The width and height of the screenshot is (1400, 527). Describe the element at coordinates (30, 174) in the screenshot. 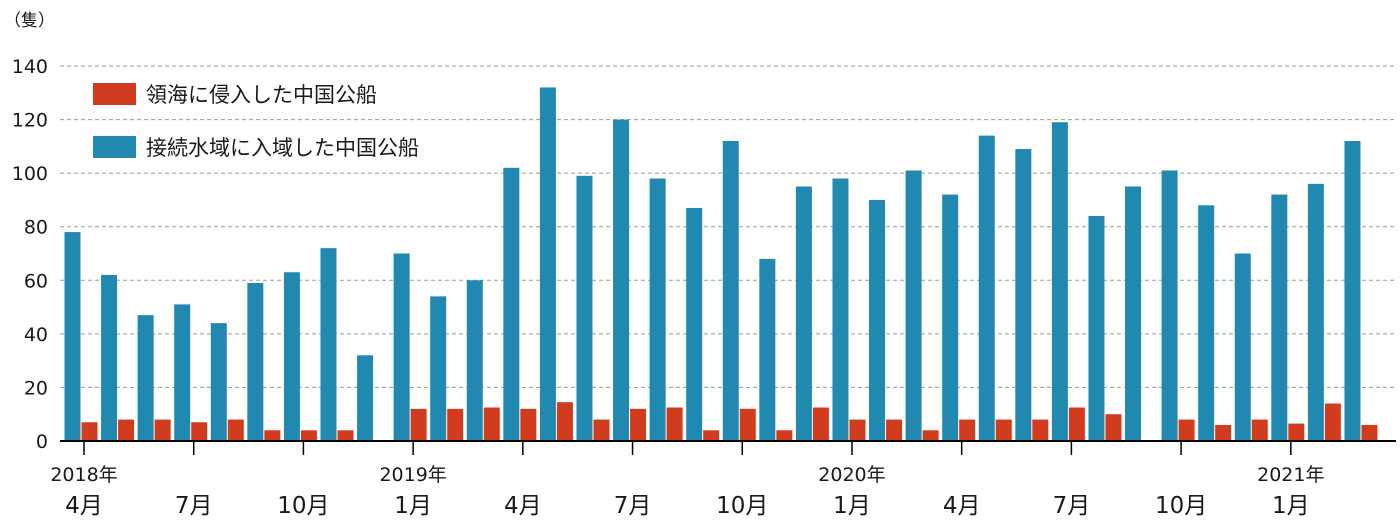

I see `y-tick-label: 100` at that location.